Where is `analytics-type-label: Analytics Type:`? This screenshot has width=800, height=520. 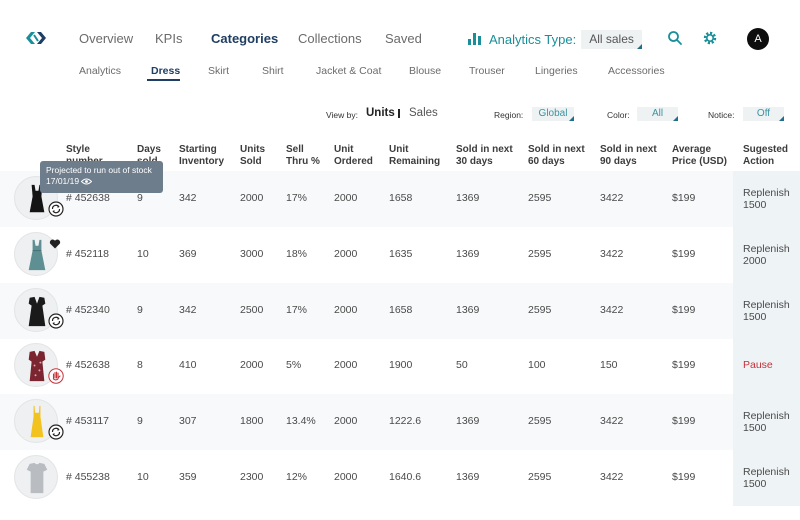 analytics-type-label: Analytics Type: is located at coordinates (533, 39).